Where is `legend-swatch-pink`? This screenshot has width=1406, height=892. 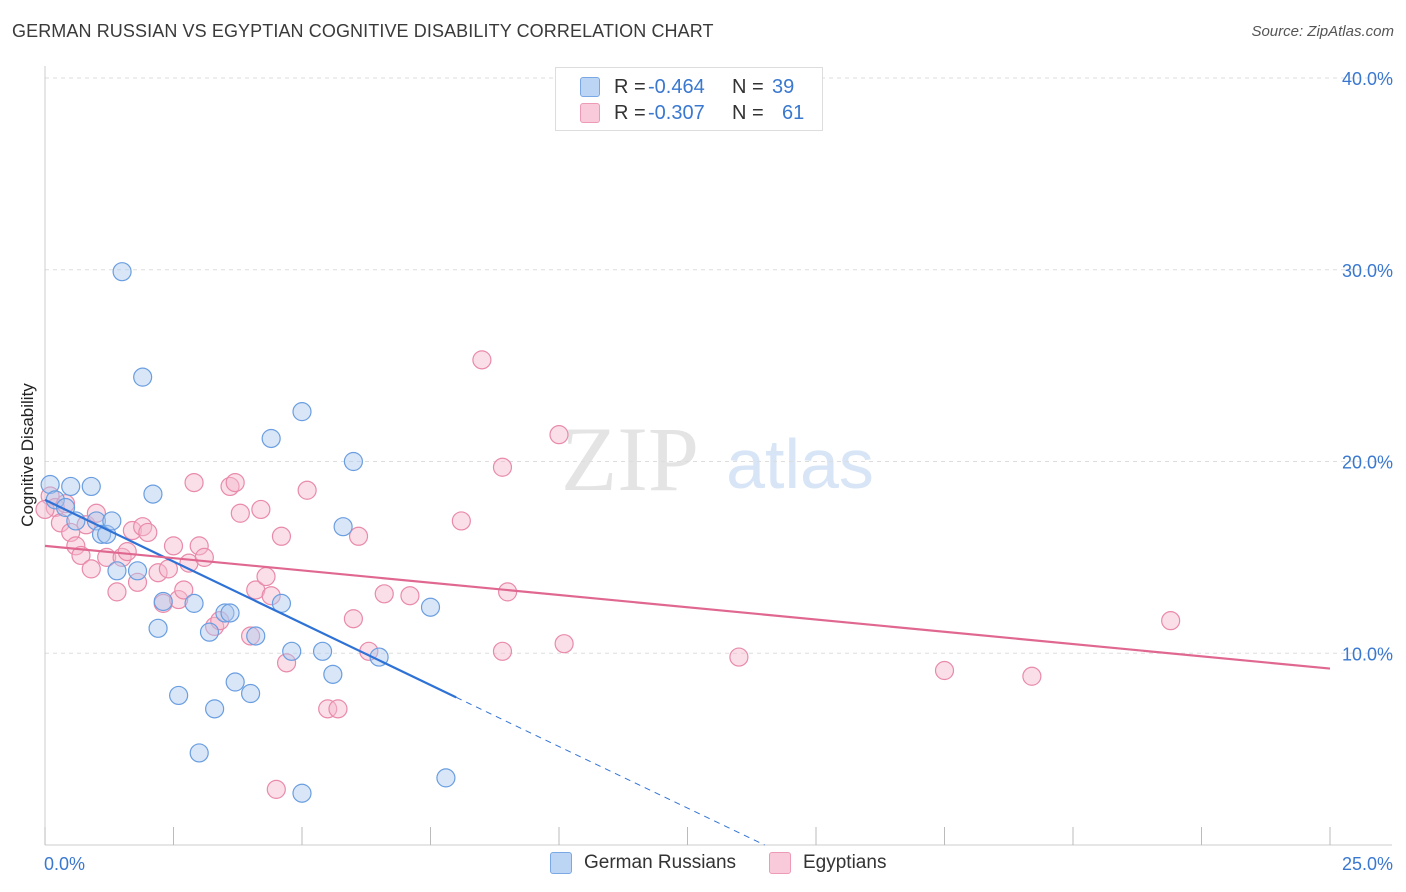
legend-swatch-pink is located at coordinates (590, 113).